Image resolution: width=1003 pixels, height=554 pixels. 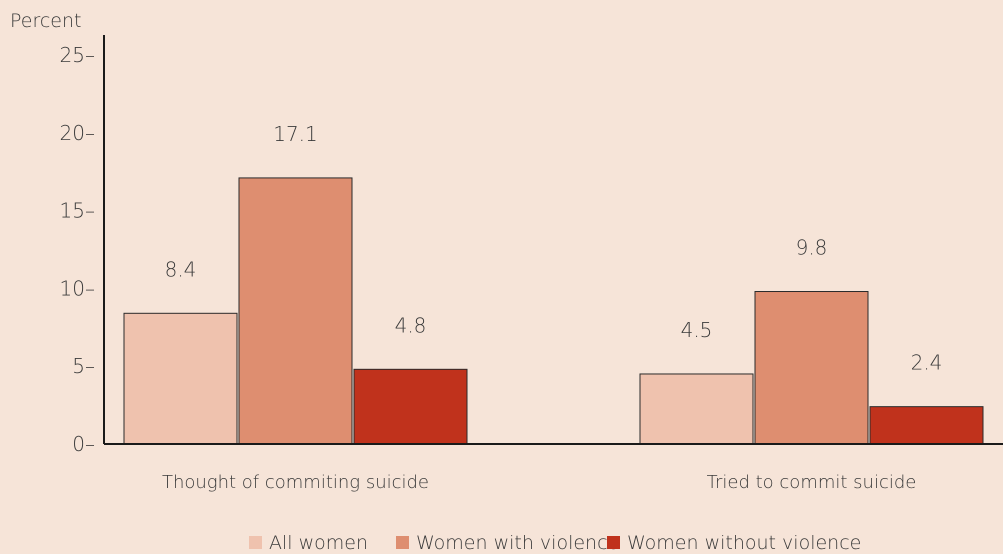 I want to click on value-label: 4.8, so click(x=411, y=325).